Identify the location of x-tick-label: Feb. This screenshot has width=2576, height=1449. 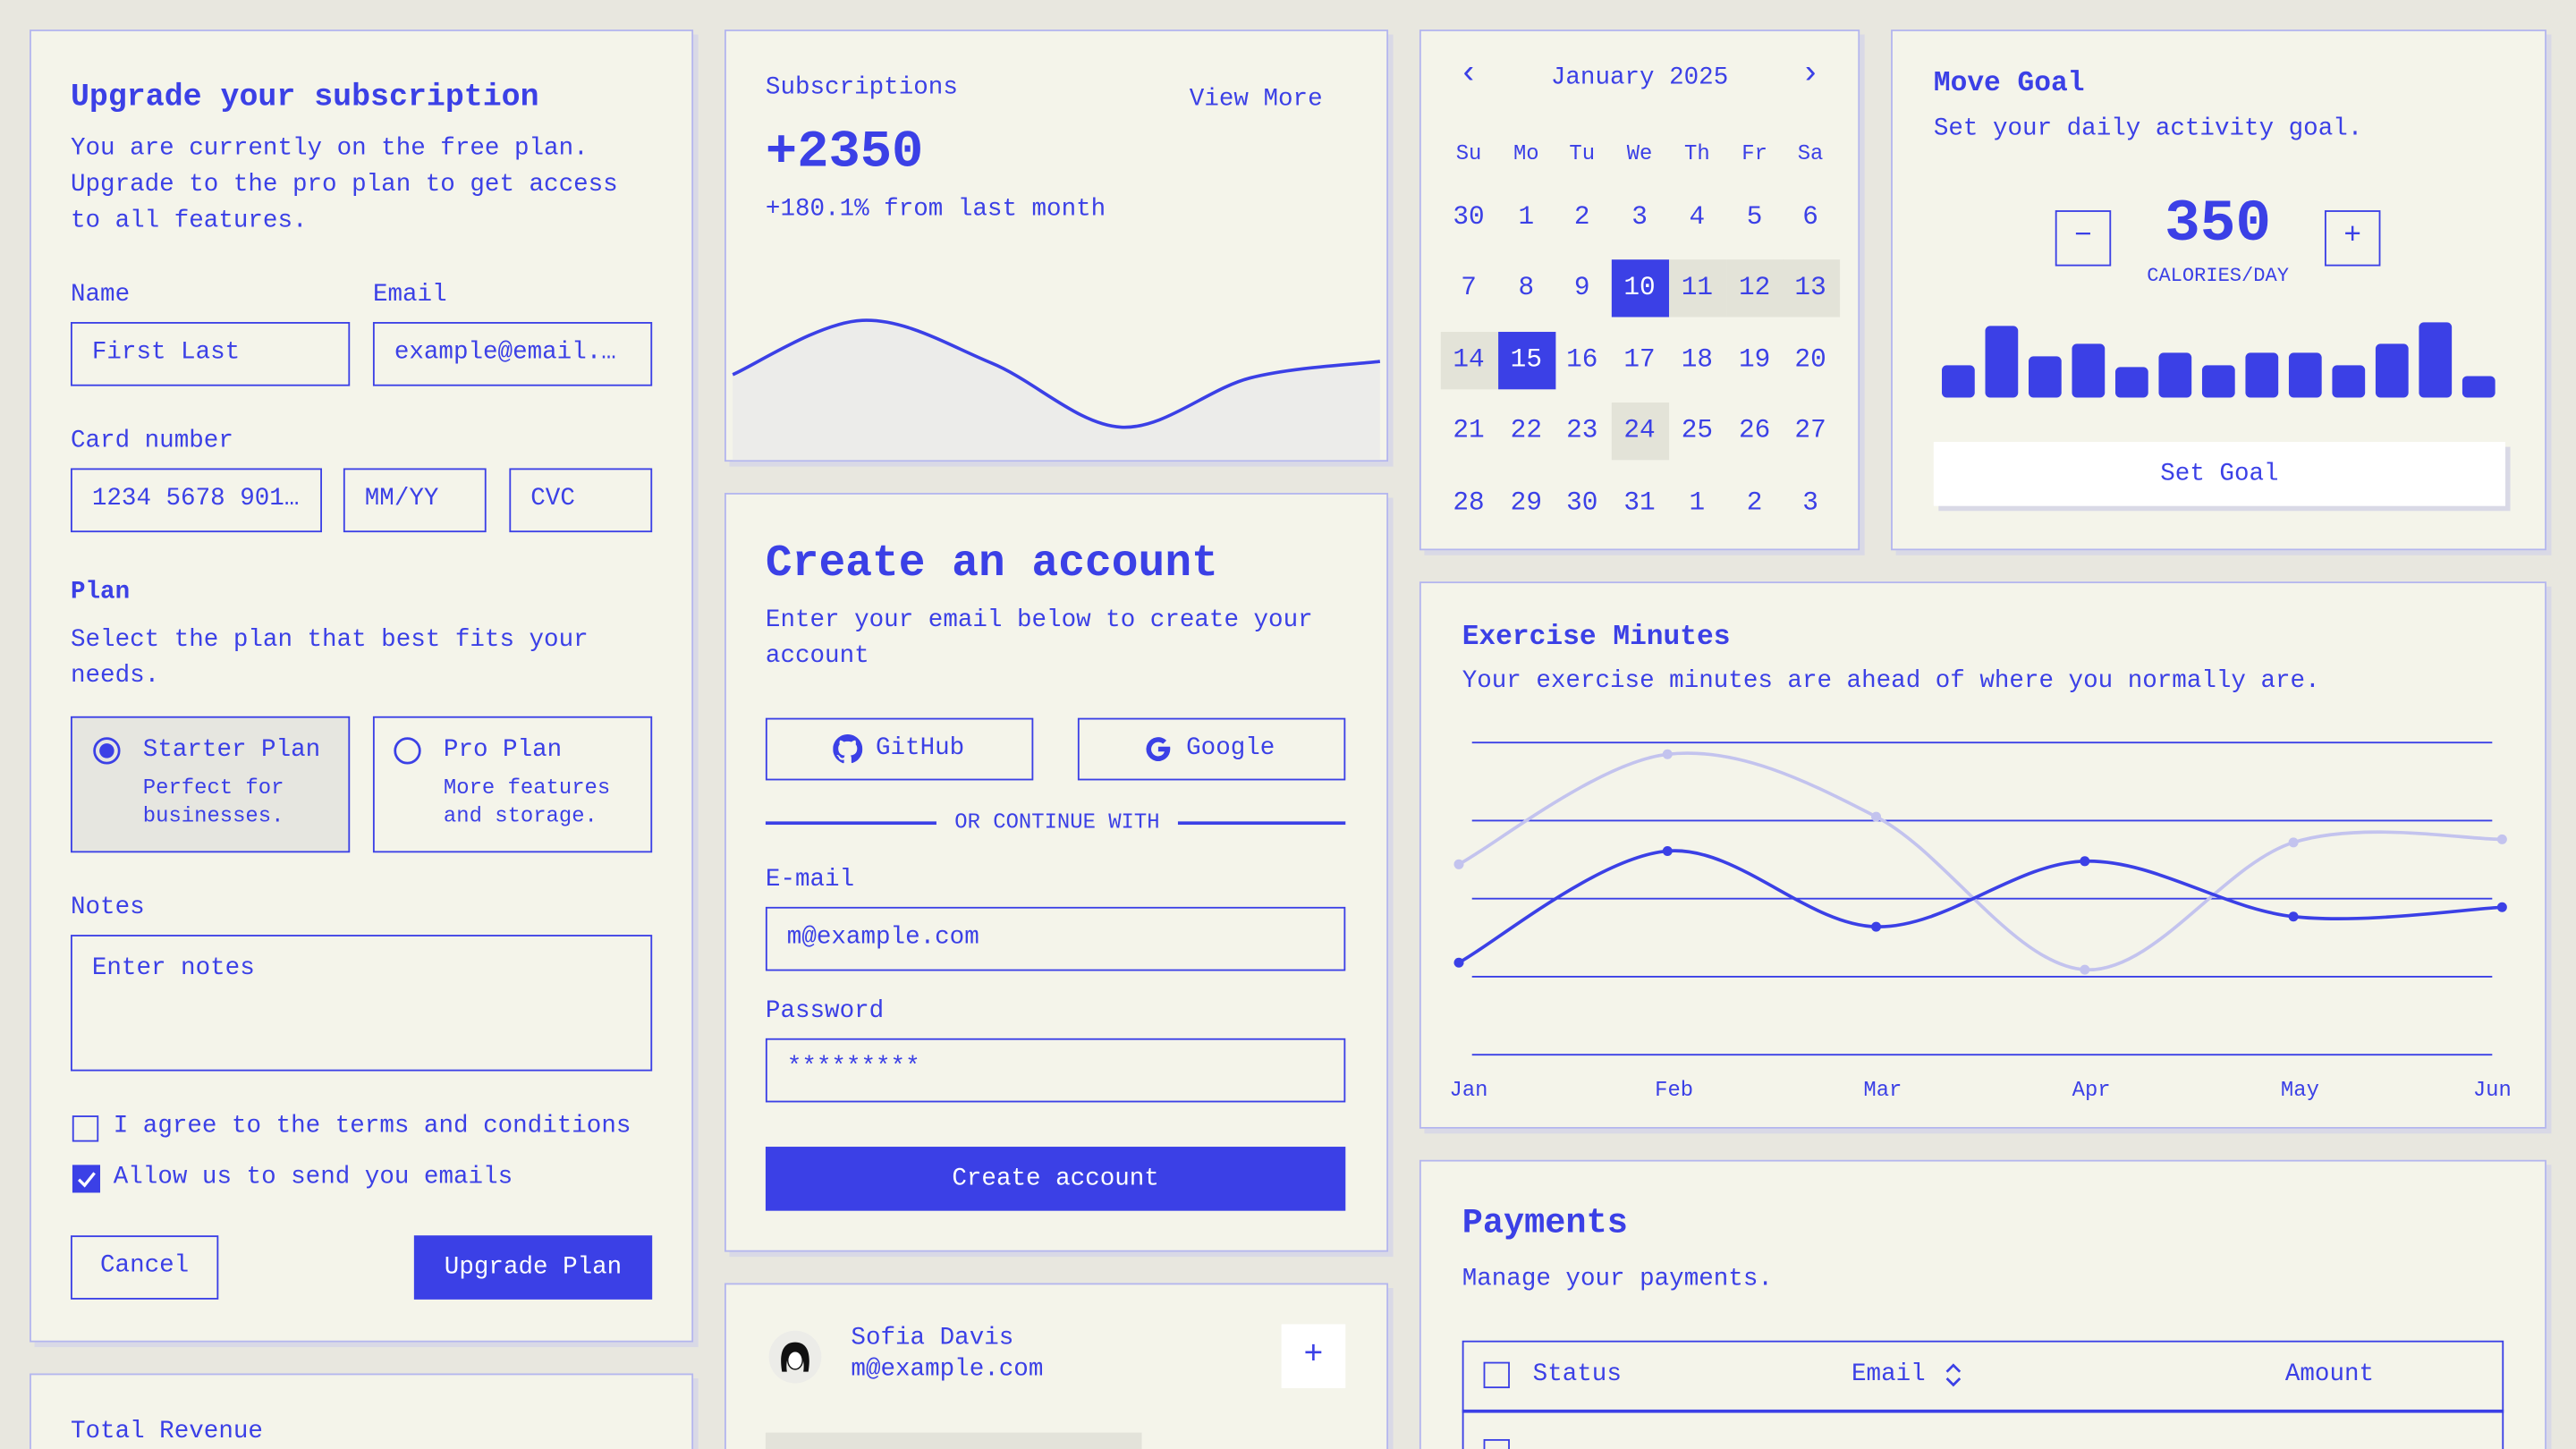
(1674, 1091).